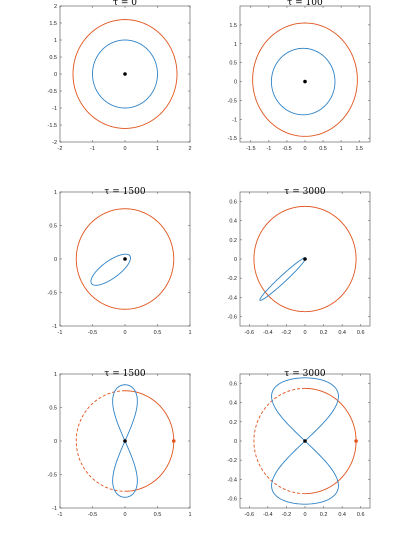 The width and height of the screenshot is (415, 537). I want to click on panel-5: τ = 1500-1 -0.5 0 0.5 1-1-0.500.51, so click(120, 443).